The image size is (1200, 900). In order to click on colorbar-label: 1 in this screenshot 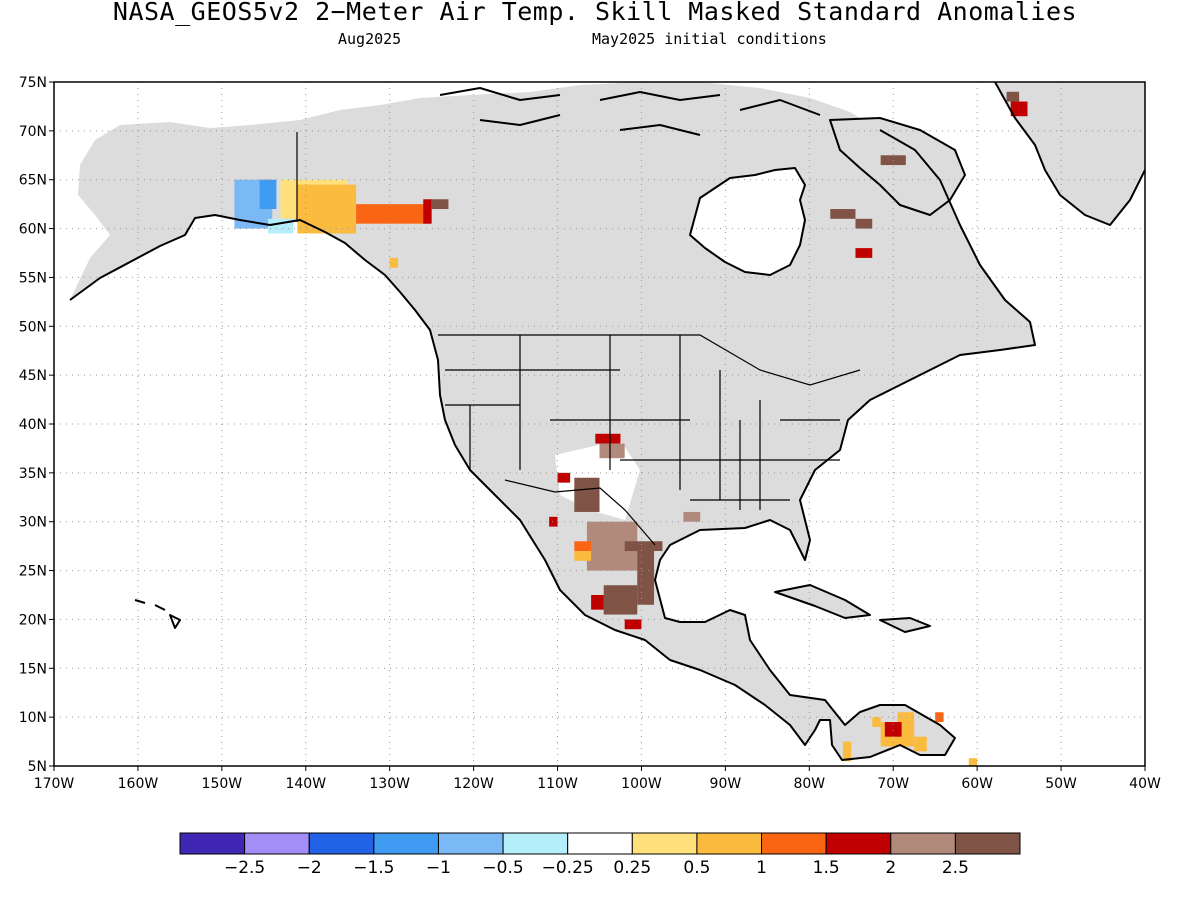, I will do `click(761, 868)`.